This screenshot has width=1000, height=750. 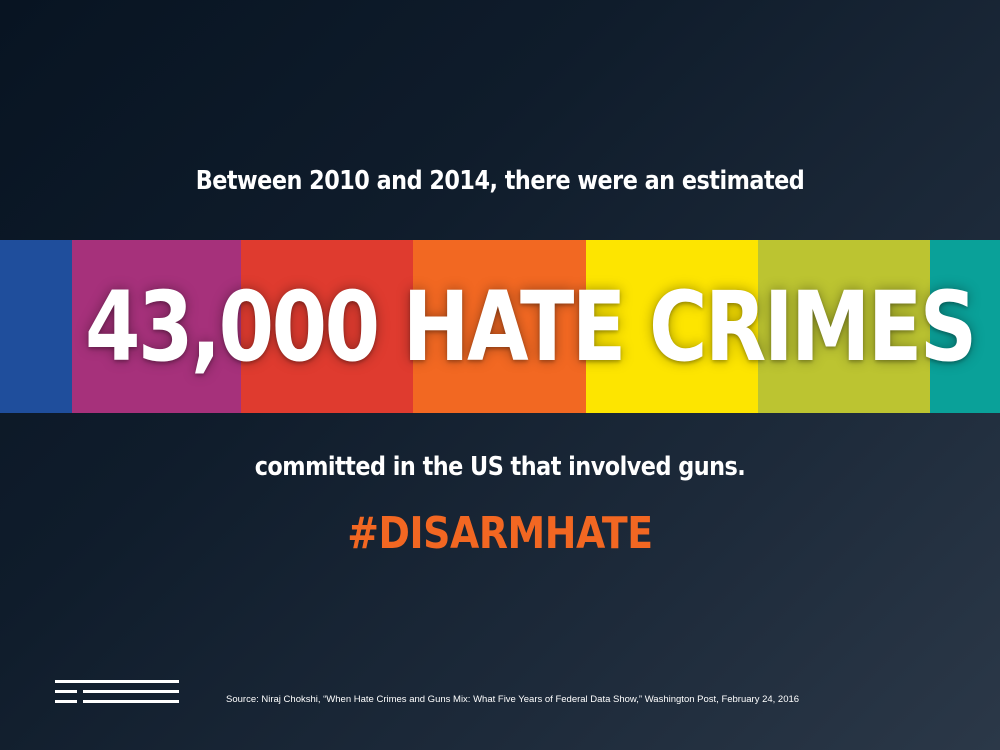 What do you see at coordinates (156, 326) in the screenshot?
I see `stripe-magenta` at bounding box center [156, 326].